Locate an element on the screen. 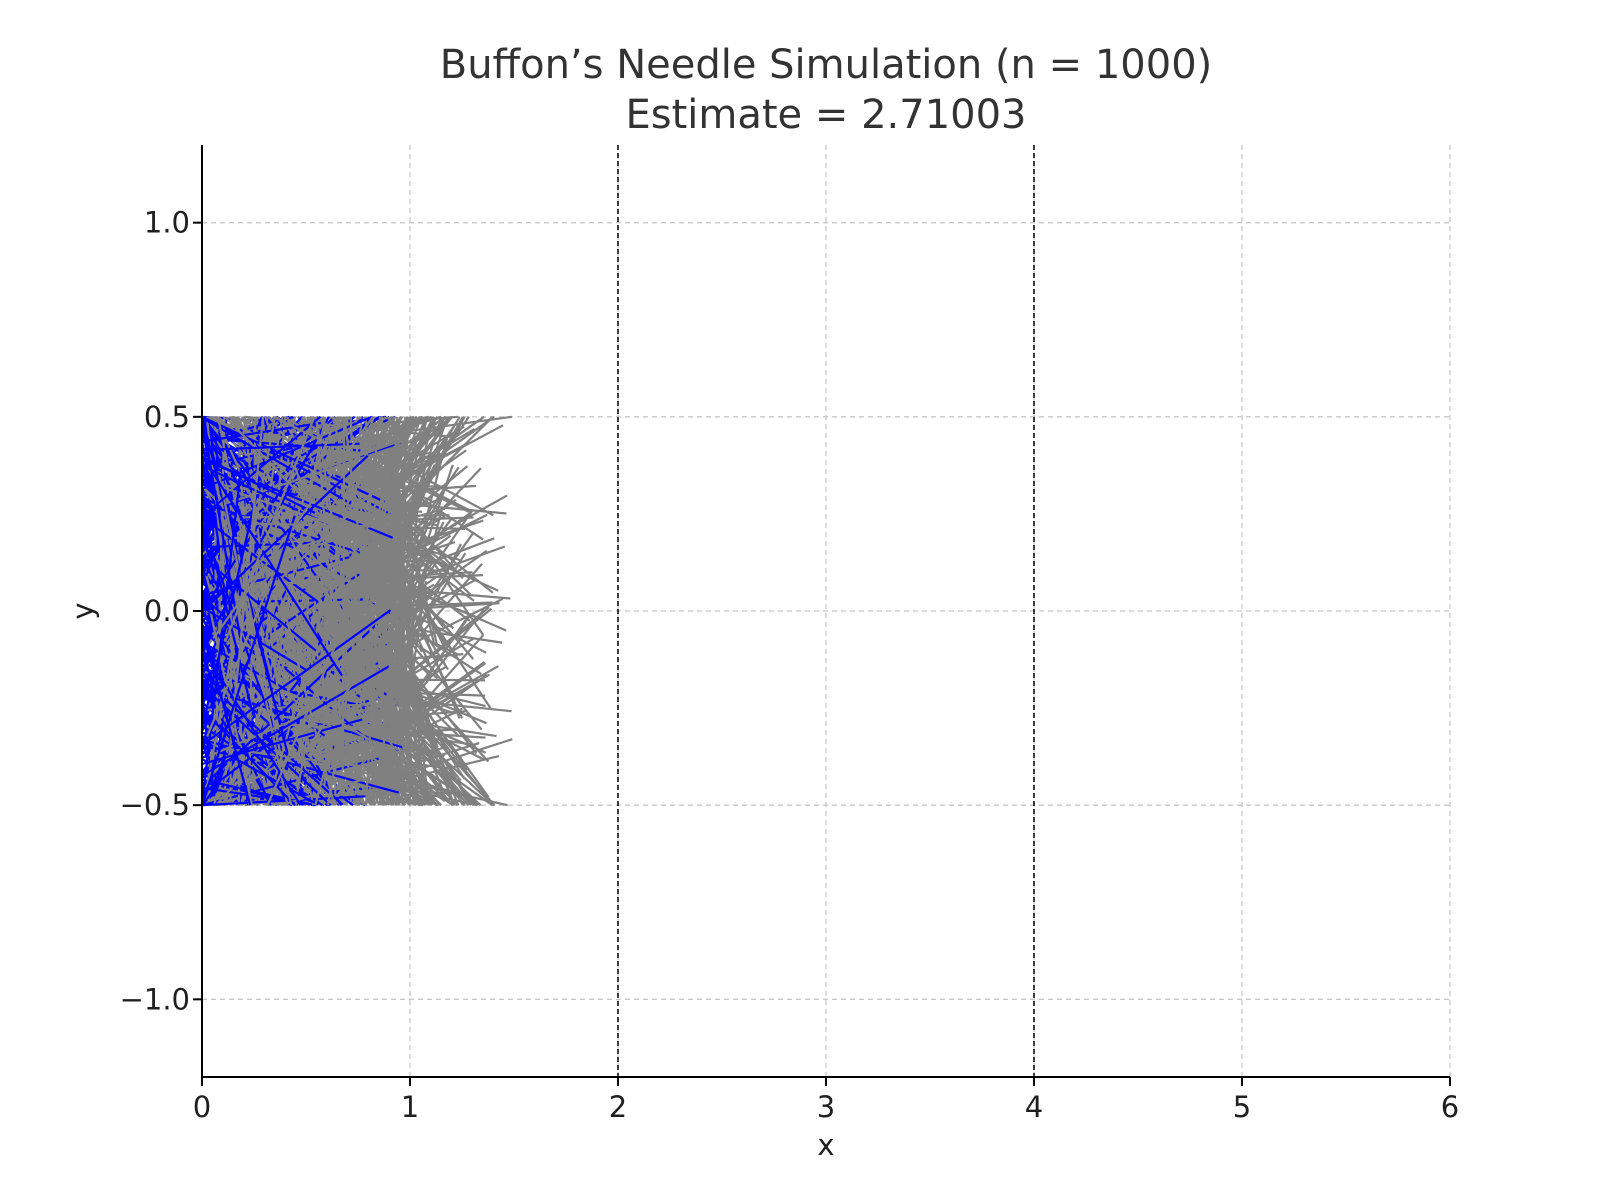 The width and height of the screenshot is (1600, 1204). needle is located at coordinates (344, 593).